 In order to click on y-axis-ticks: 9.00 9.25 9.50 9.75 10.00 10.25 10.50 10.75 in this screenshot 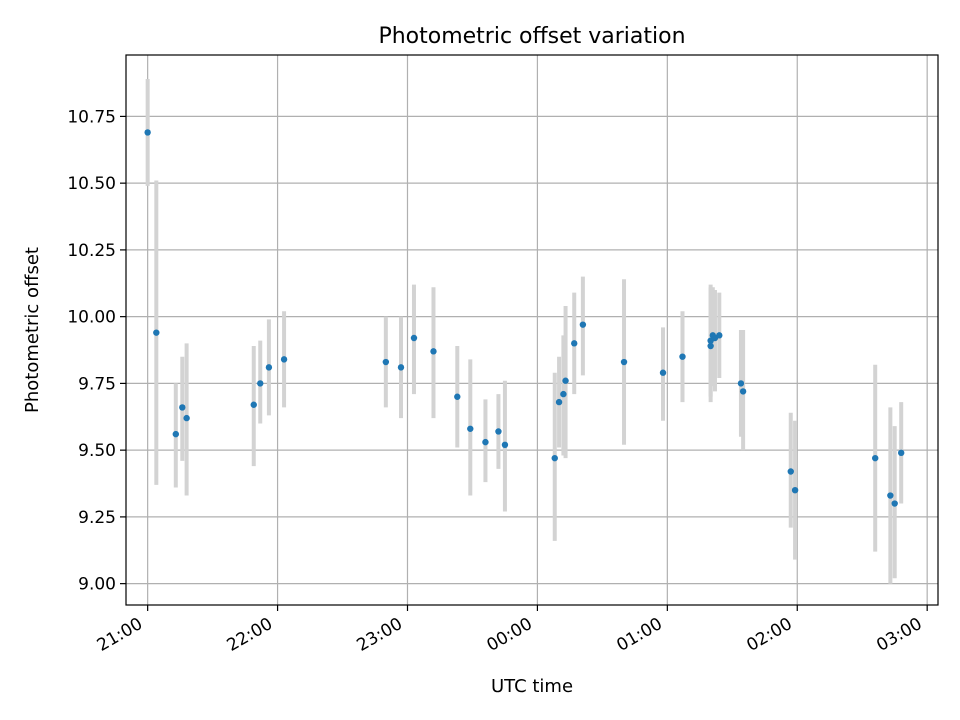, I will do `click(96, 351)`.